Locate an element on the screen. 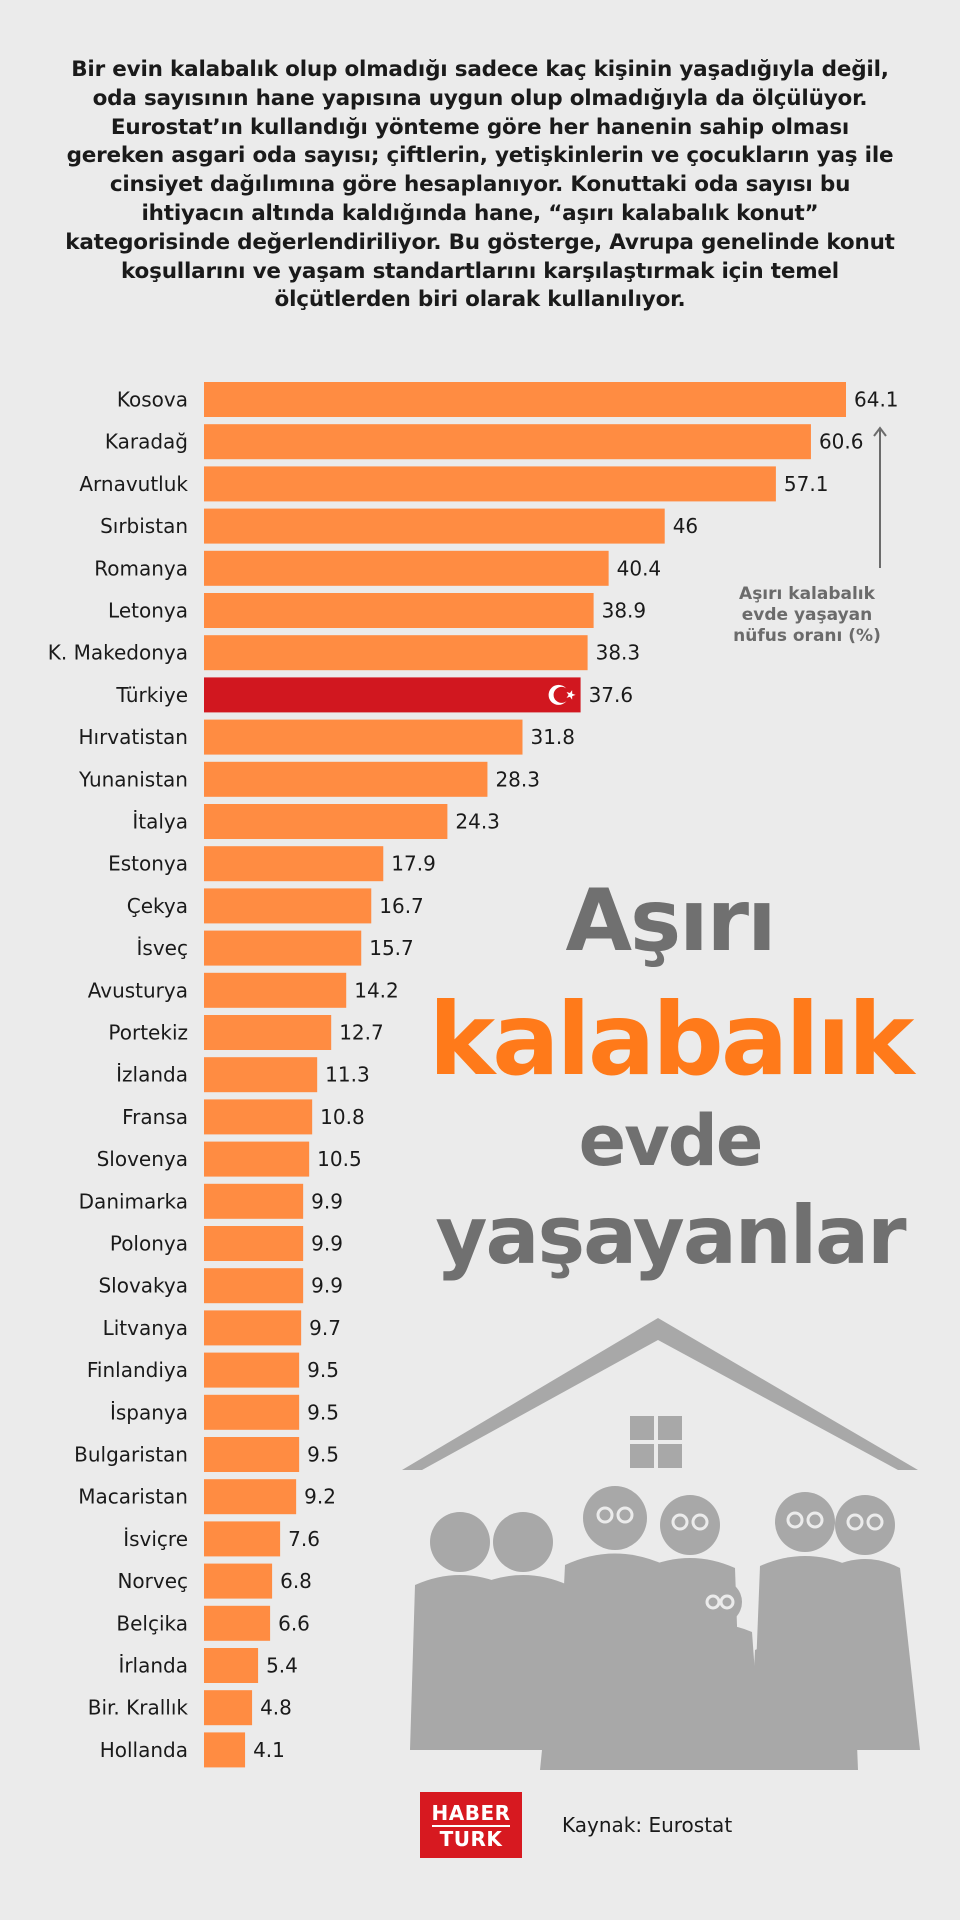 The image size is (960, 1920). category-label: Romanya is located at coordinates (141, 568).